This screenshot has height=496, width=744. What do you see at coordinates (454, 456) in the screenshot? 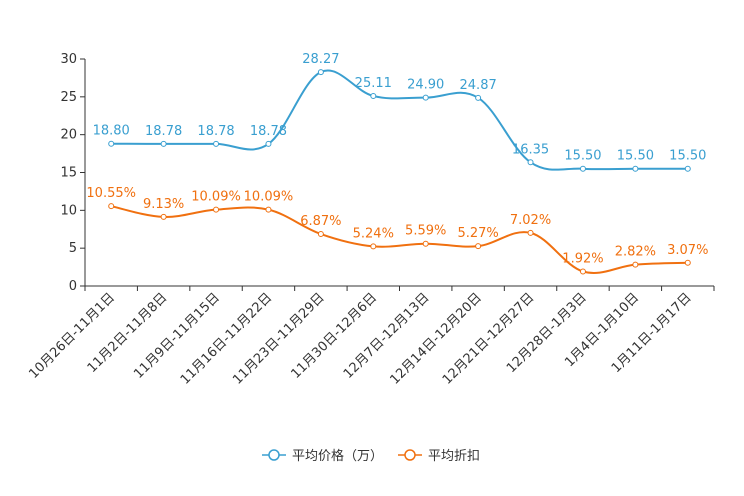
I see `legend-label: 平均折扣` at bounding box center [454, 456].